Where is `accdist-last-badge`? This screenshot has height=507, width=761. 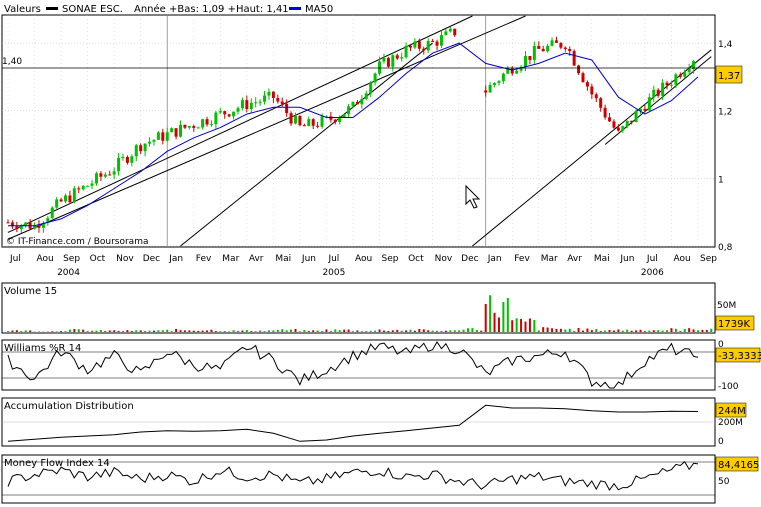
accdist-last-badge is located at coordinates (731, 410).